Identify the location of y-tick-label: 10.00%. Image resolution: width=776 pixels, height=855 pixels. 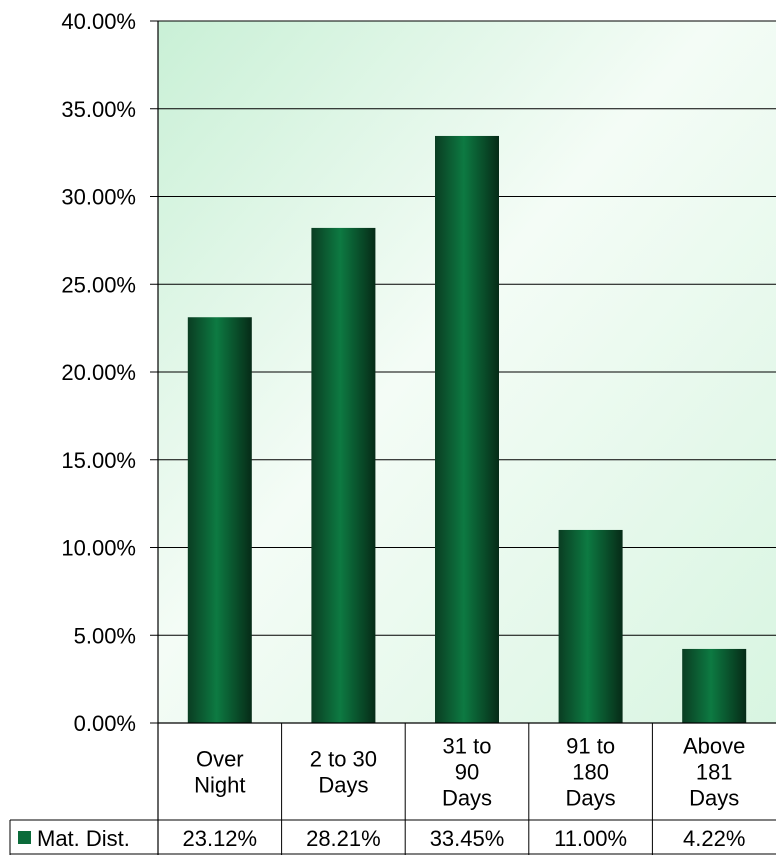
(98, 548).